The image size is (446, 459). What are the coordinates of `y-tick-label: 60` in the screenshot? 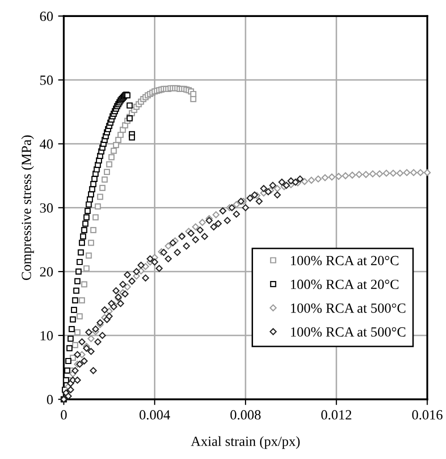 It's located at (46, 17).